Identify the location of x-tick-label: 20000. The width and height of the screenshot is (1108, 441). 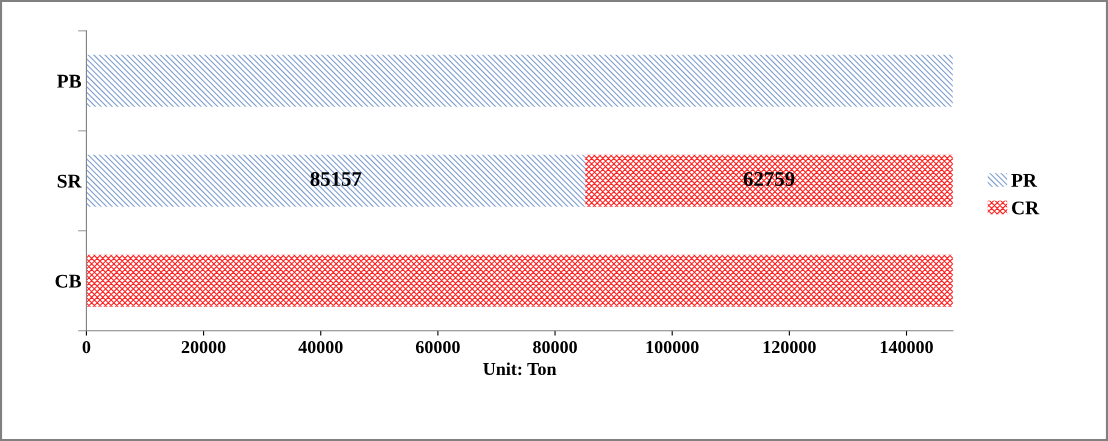
(203, 347).